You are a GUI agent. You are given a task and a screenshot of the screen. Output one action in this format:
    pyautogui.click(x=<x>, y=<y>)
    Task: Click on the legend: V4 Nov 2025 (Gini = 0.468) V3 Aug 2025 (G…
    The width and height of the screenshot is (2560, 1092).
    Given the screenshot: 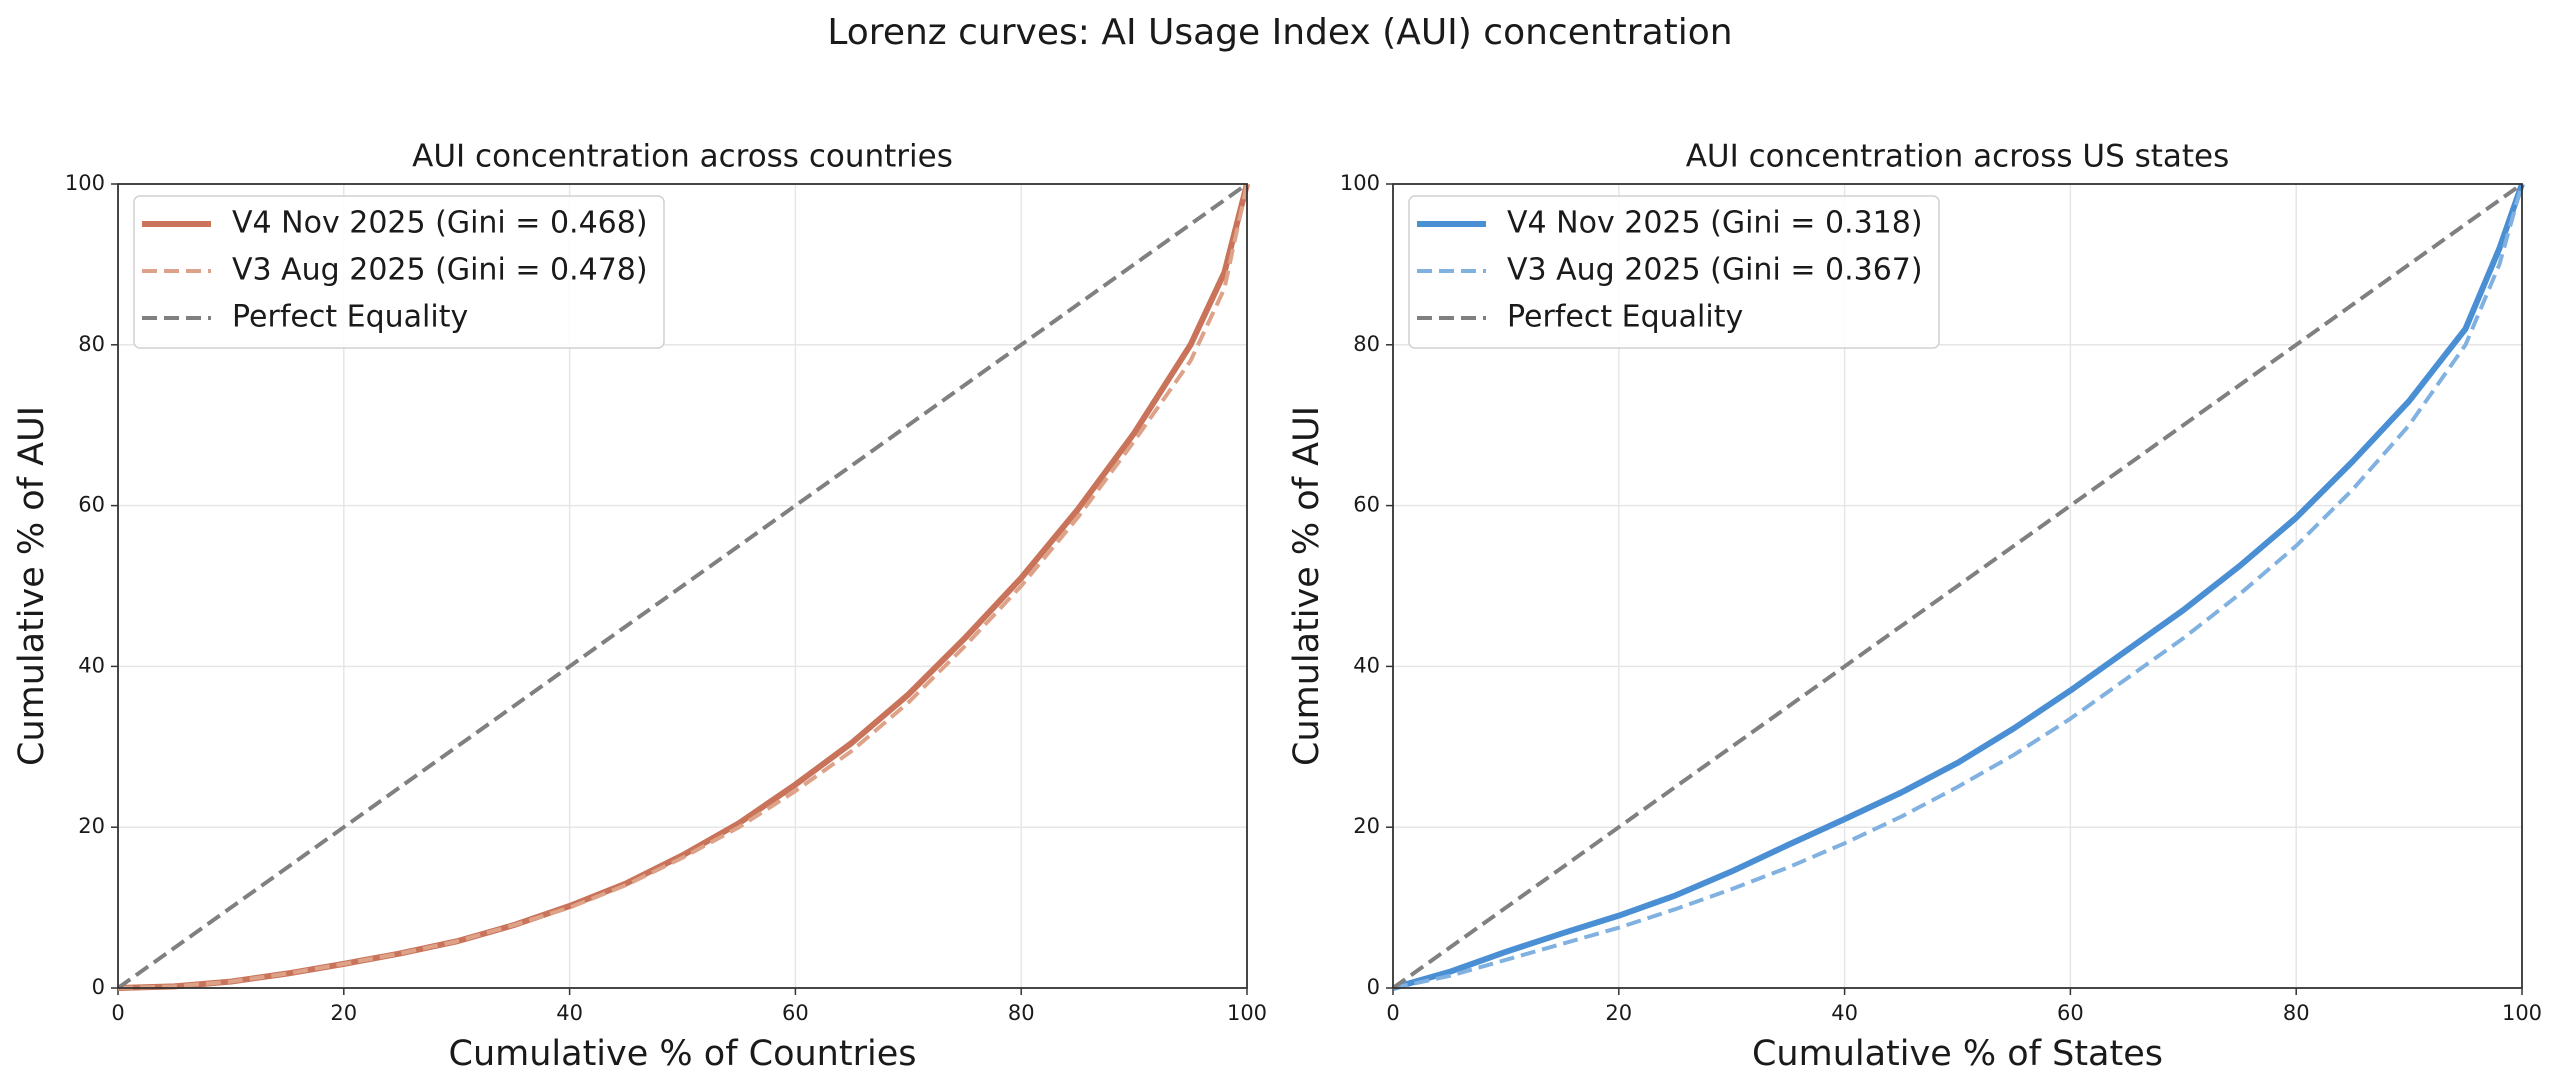 What is the action you would take?
    pyautogui.click(x=399, y=272)
    